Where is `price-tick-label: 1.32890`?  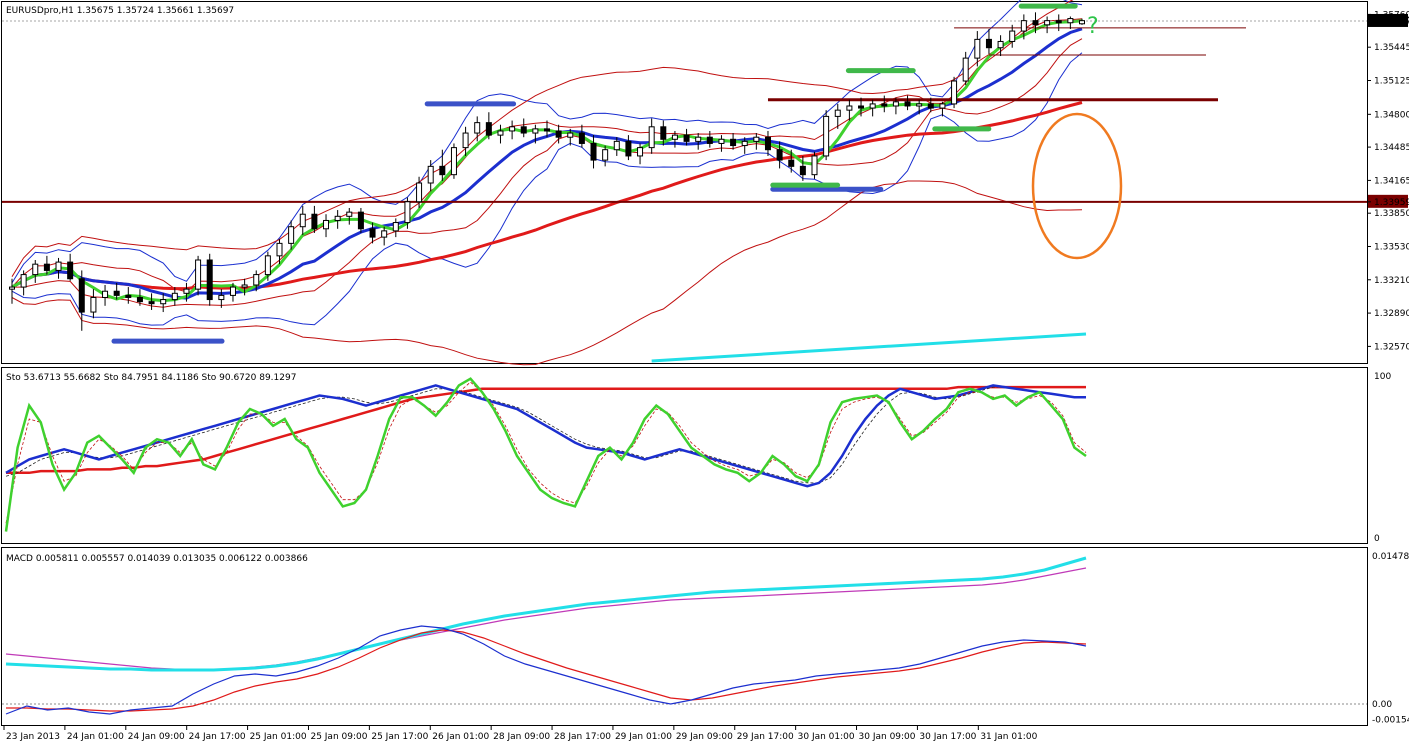
price-tick-label: 1.32890 is located at coordinates (1391, 314).